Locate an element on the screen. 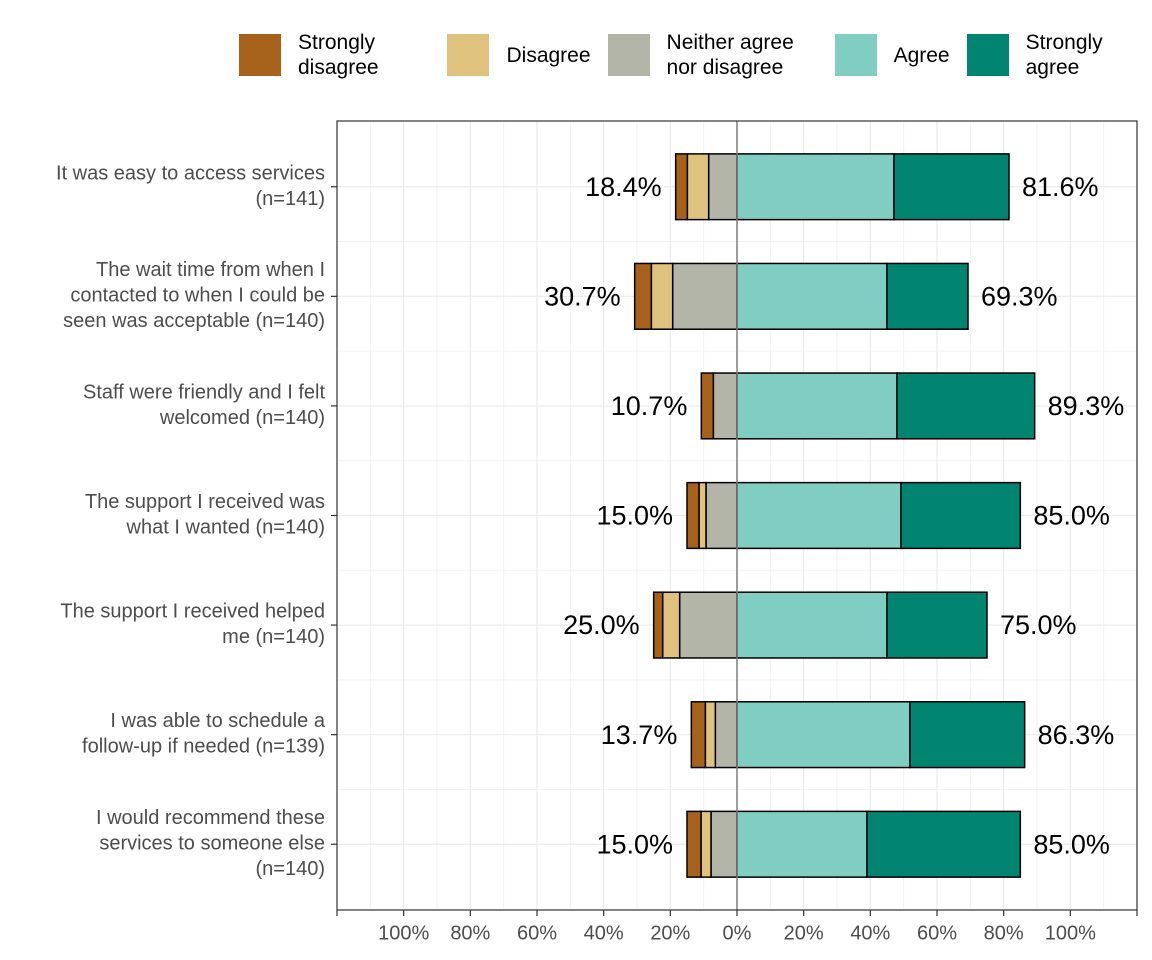 The image size is (1152, 960). legend-item: Strongly disagree is located at coordinates (334, 55).